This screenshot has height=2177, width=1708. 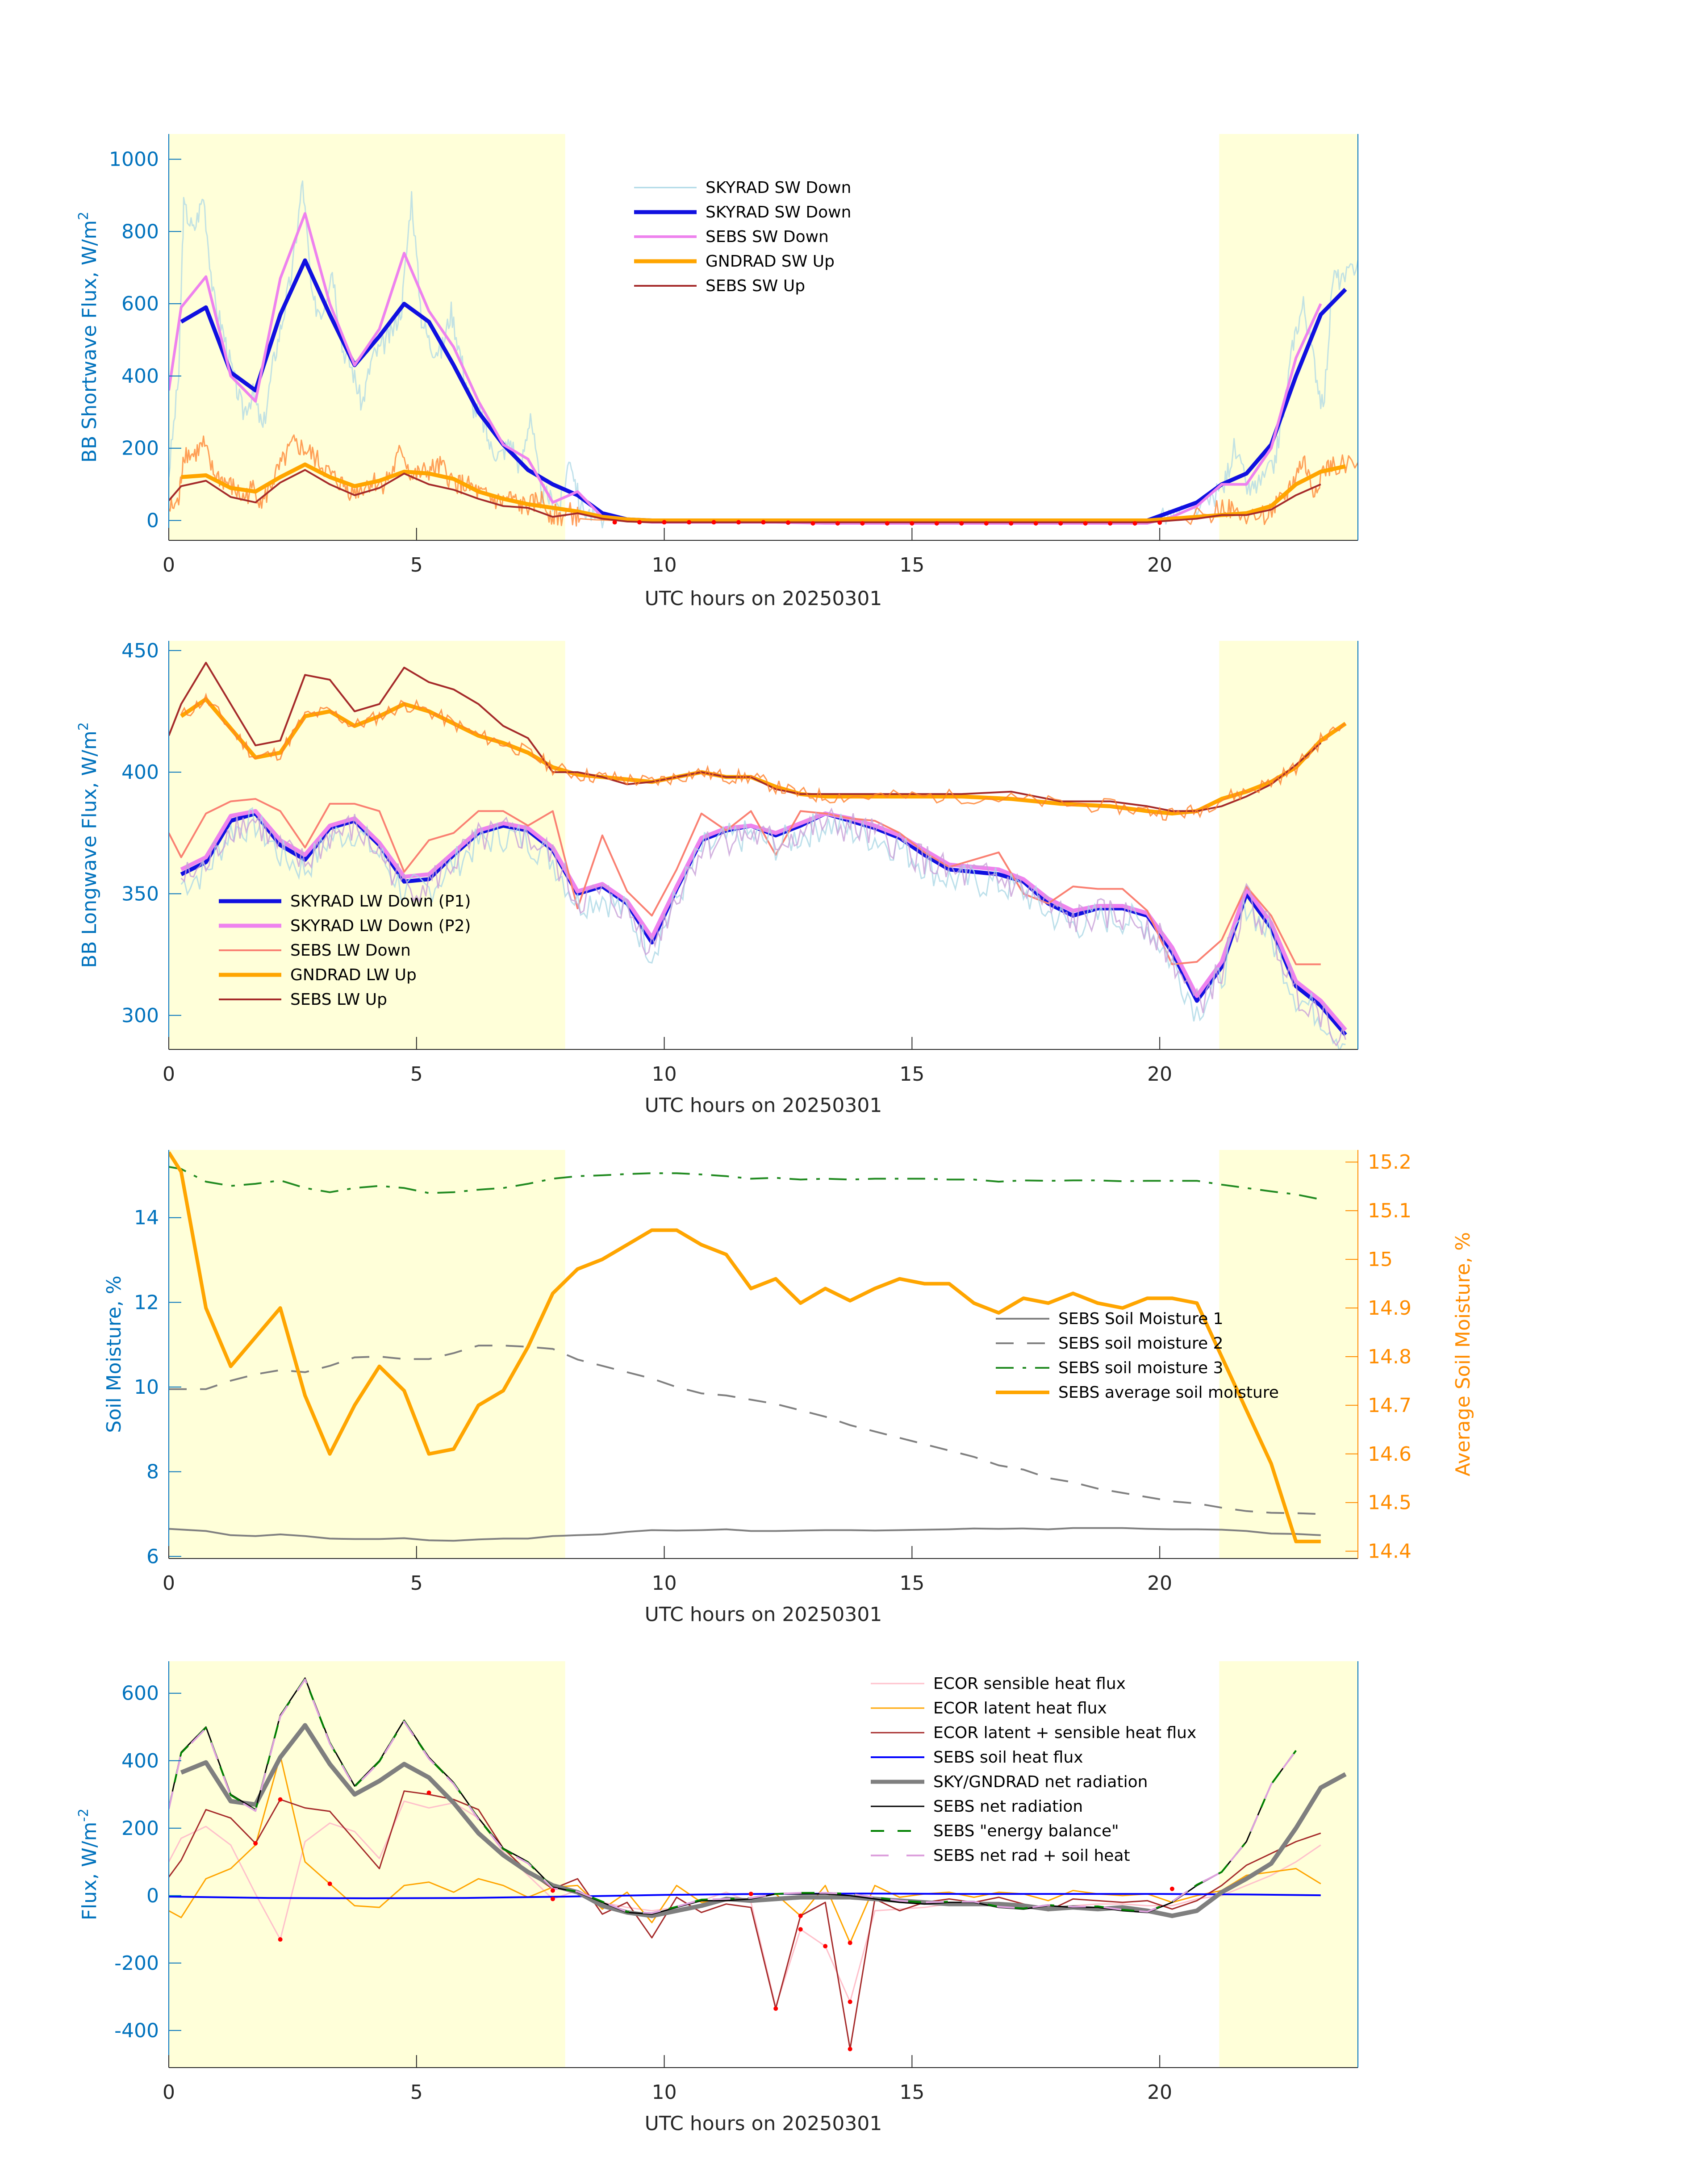 I want to click on legend-label: SKYRAD LW Down (P2), so click(x=380, y=926).